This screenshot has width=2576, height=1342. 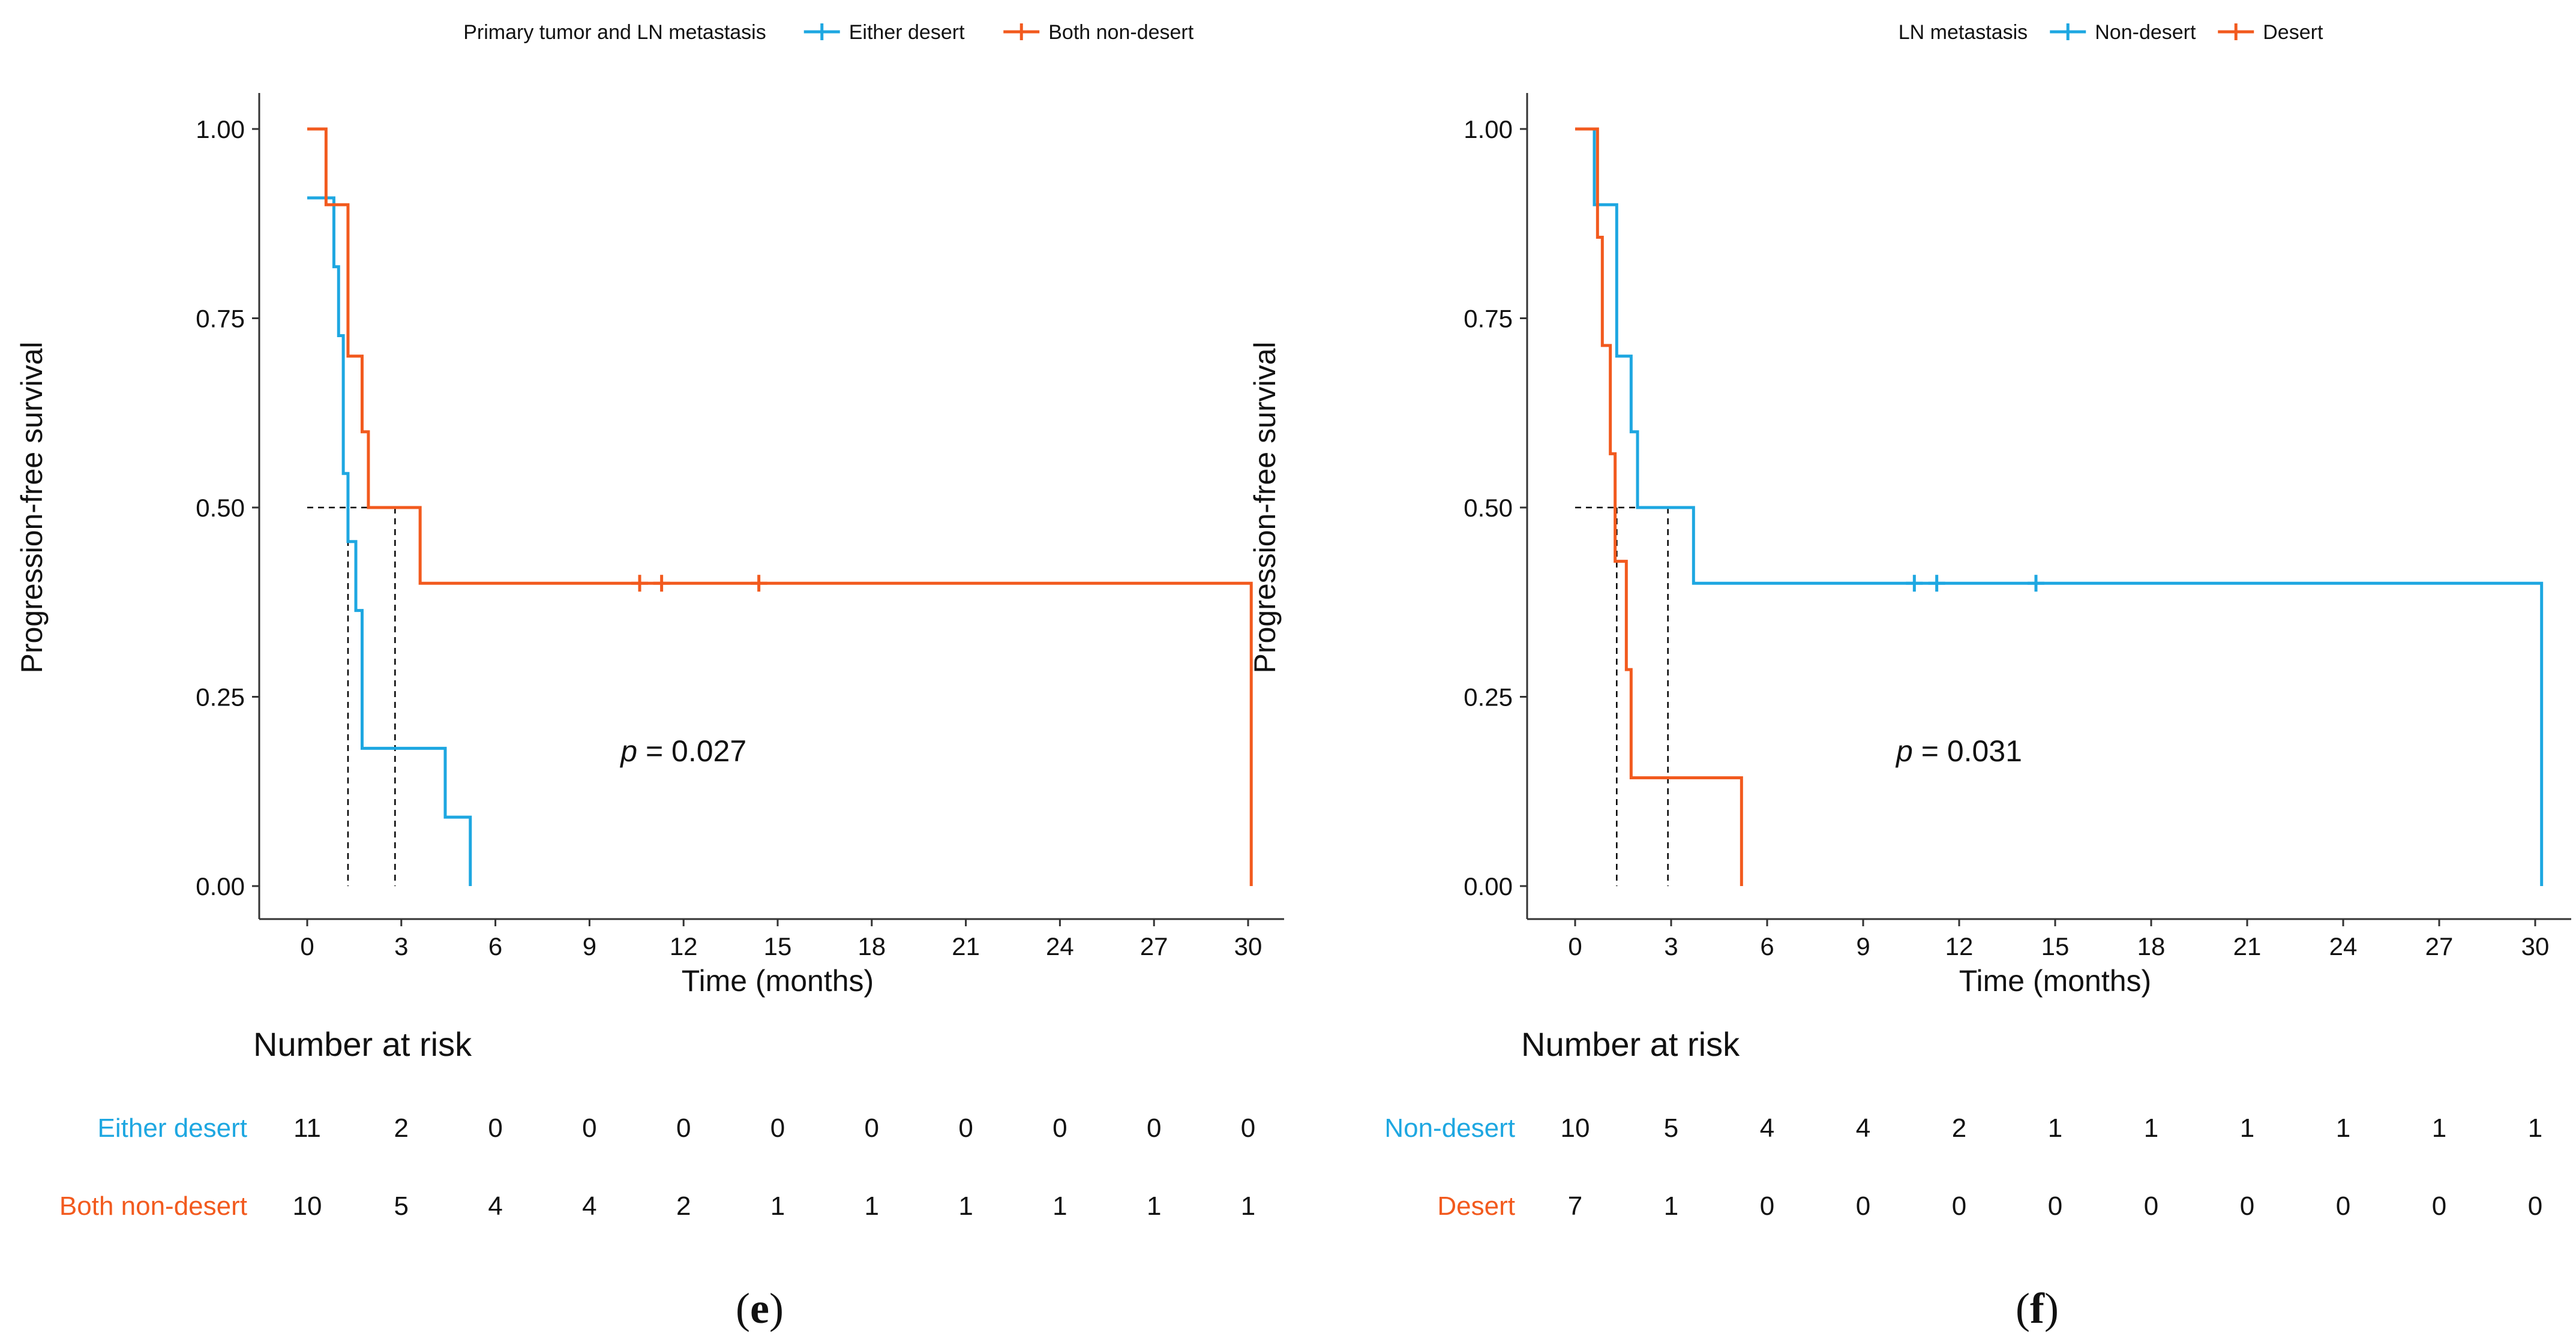 What do you see at coordinates (1476, 1206) in the screenshot?
I see `risk-row-label-1: Desert` at bounding box center [1476, 1206].